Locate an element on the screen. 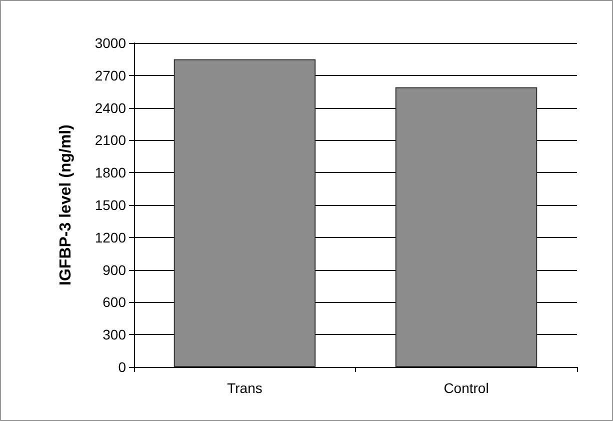 The image size is (613, 421). y-tick-label: 2400 is located at coordinates (110, 108).